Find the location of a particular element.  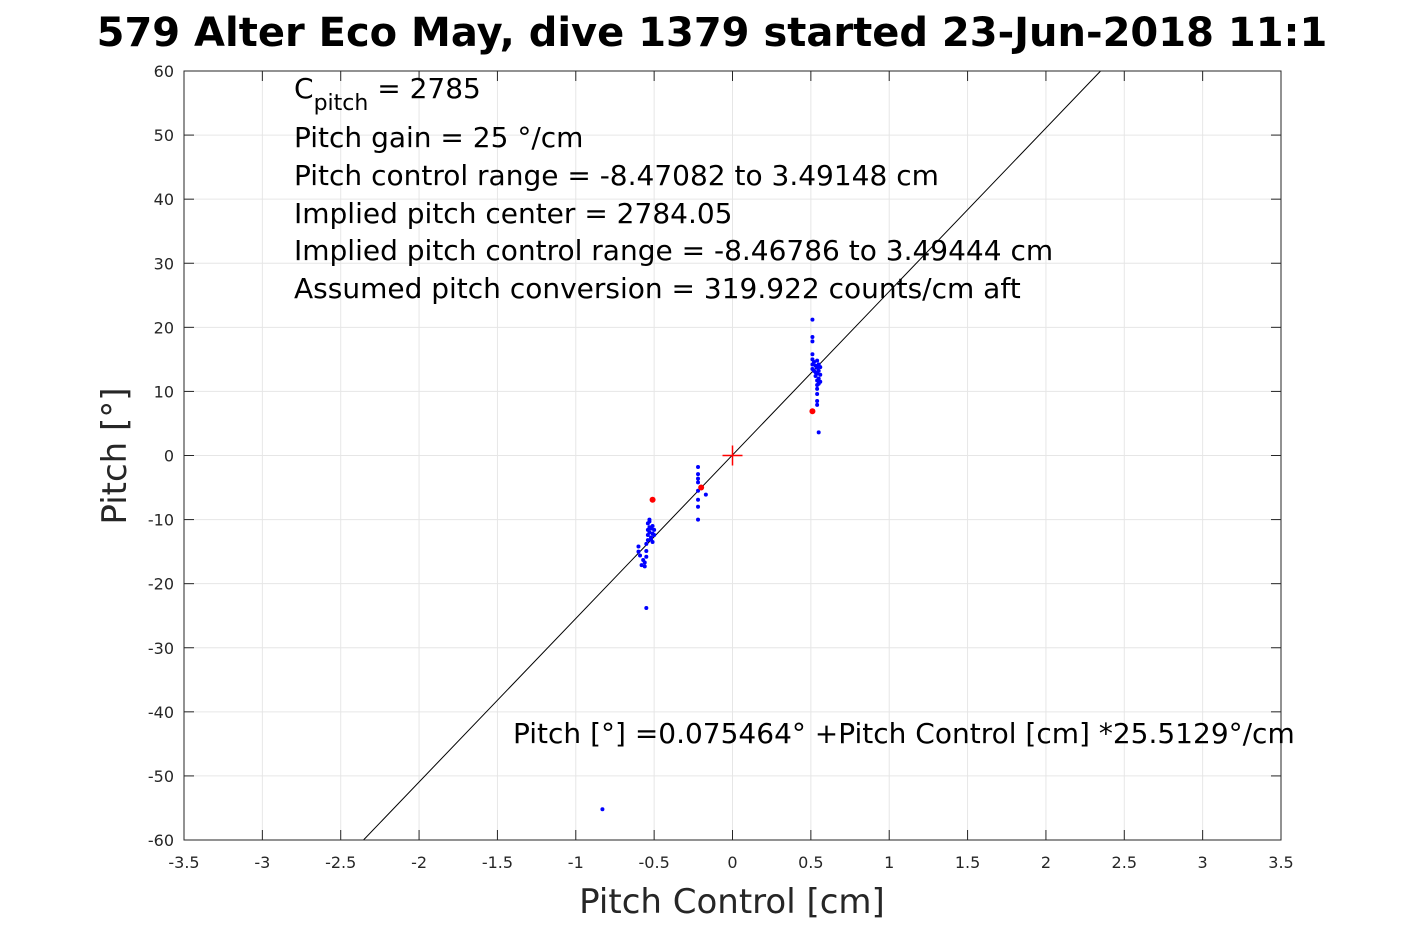

center-marker is located at coordinates (732, 455).